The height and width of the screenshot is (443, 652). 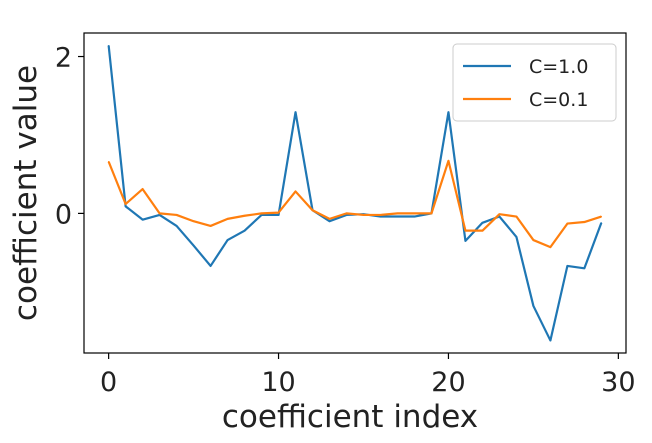 I want to click on legend-box, so click(x=534, y=82).